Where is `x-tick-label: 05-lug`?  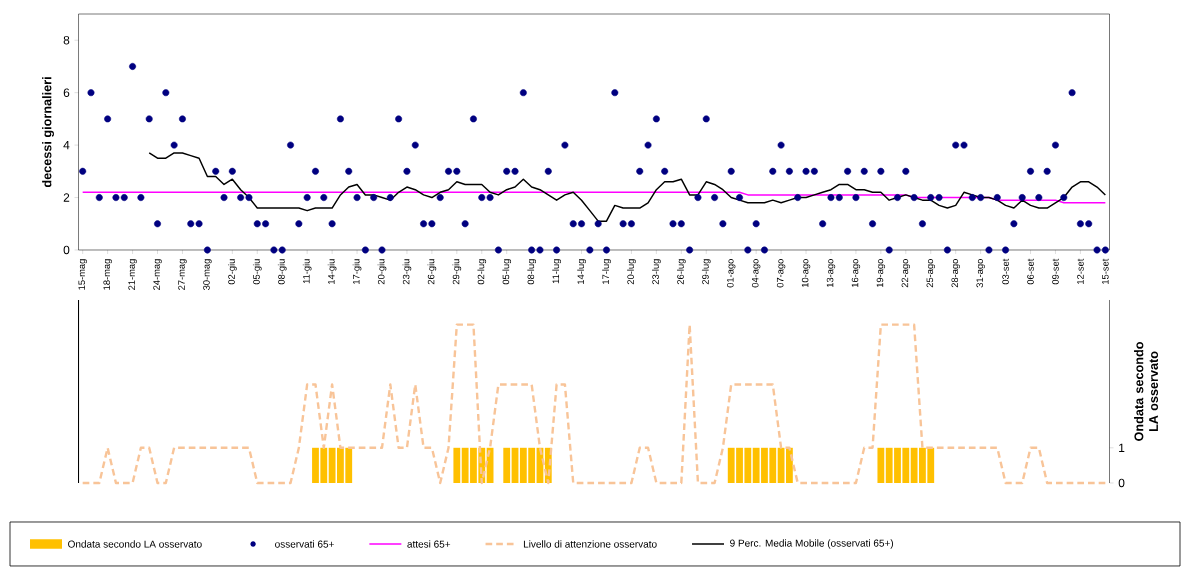
x-tick-label: 05-lug is located at coordinates (507, 272).